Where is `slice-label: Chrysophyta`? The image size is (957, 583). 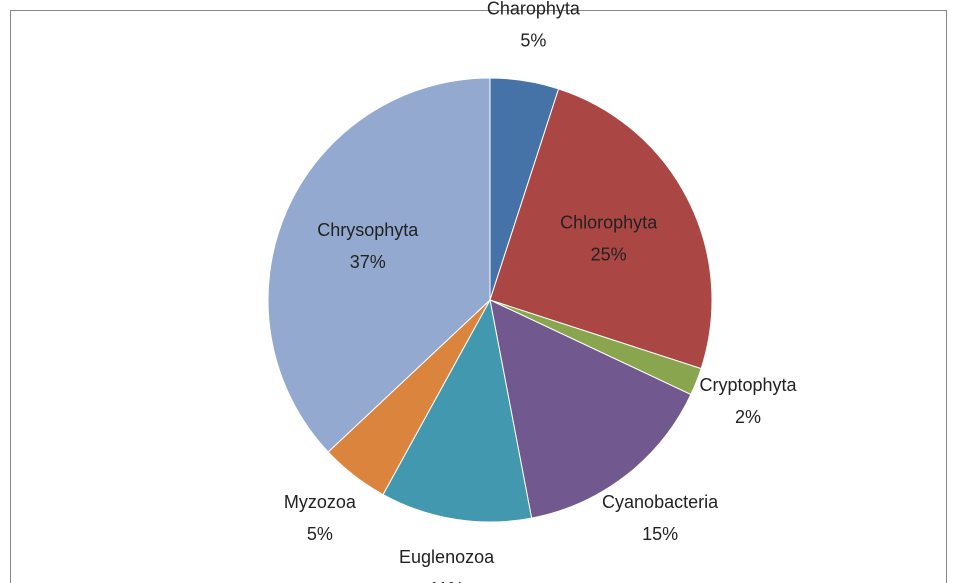
slice-label: Chrysophyta is located at coordinates (368, 230).